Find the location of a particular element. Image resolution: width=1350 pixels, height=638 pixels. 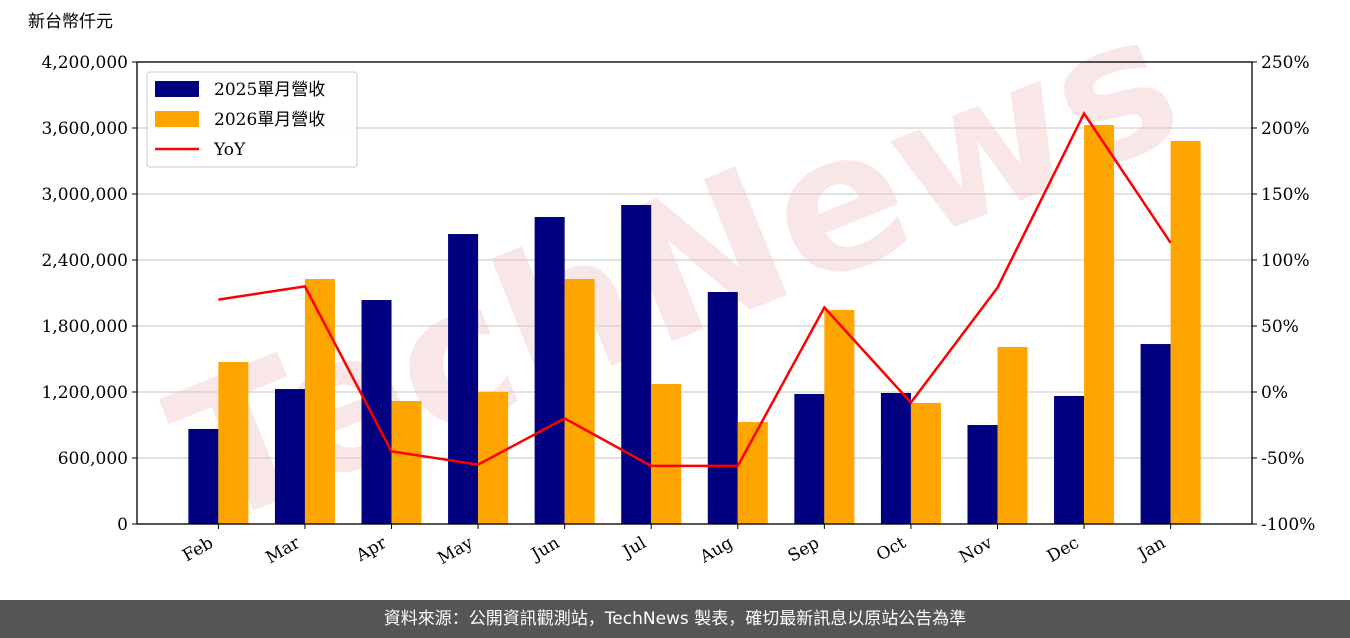

y-tick-label: 3,000,000 is located at coordinates (84, 195).